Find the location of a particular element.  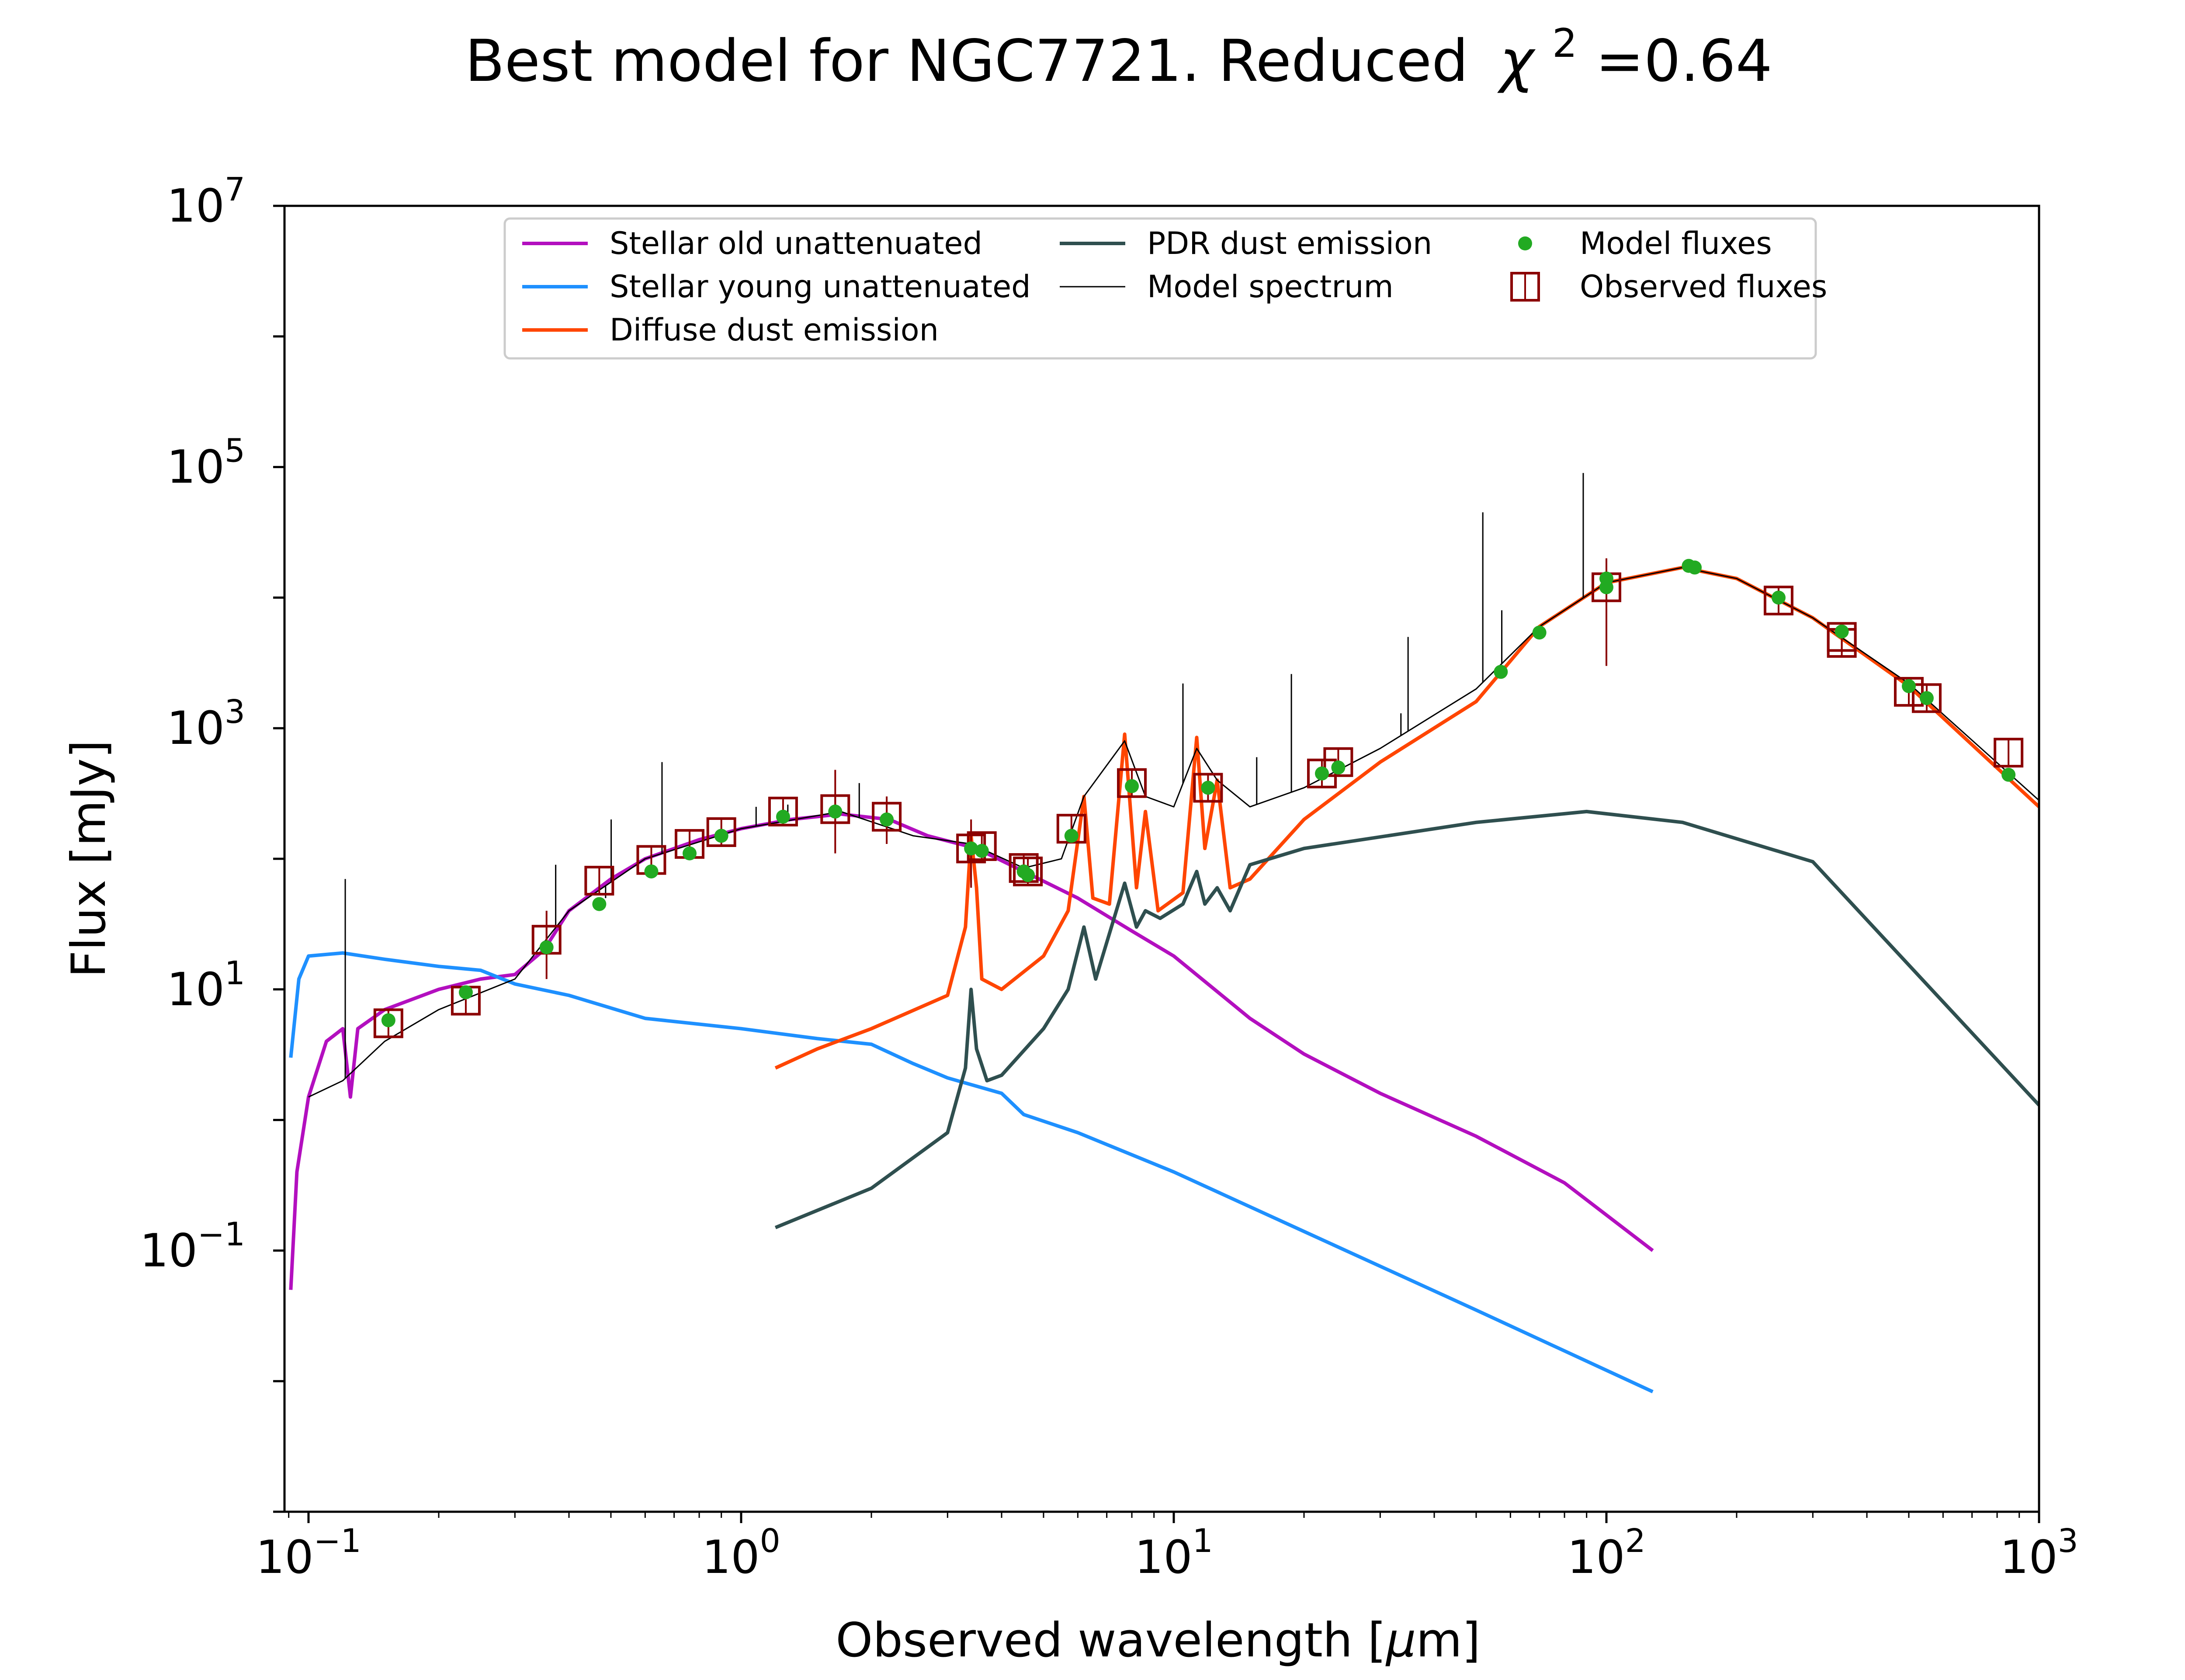

legend-box is located at coordinates (1160, 288).